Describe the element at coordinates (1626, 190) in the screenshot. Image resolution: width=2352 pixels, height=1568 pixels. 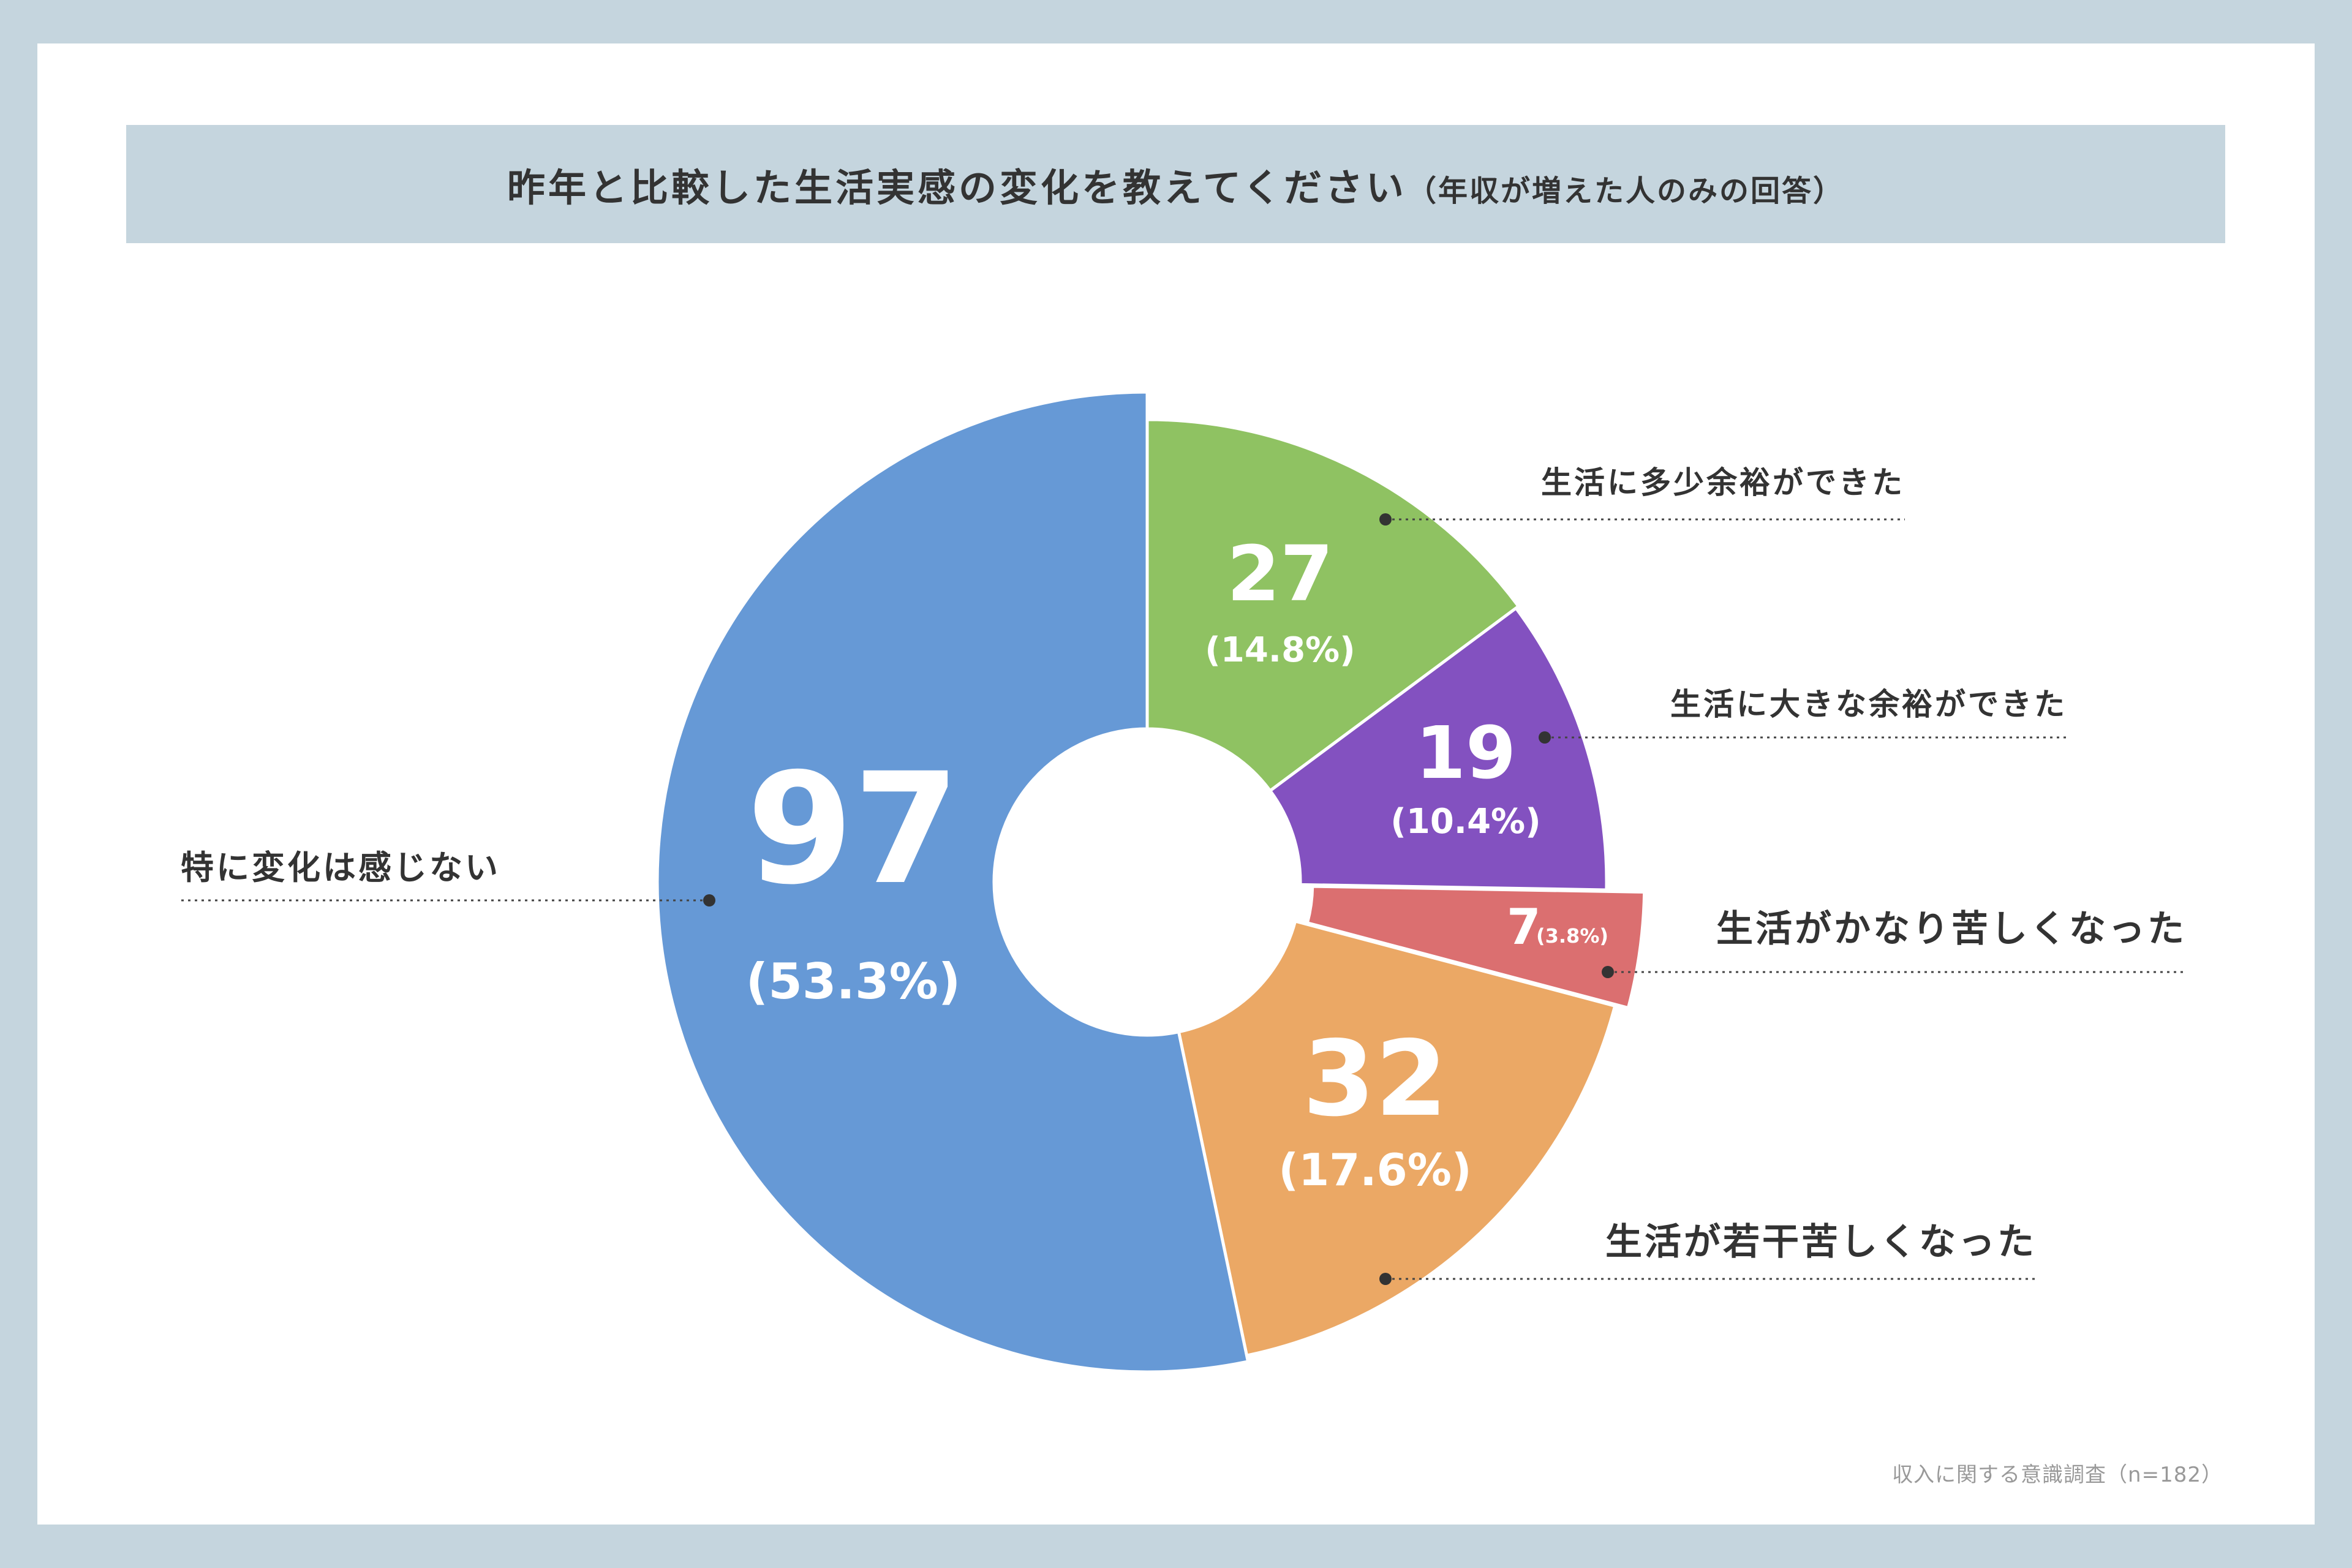
I see `chart-title-sub: （年収が増えた人のみの回答）` at that location.